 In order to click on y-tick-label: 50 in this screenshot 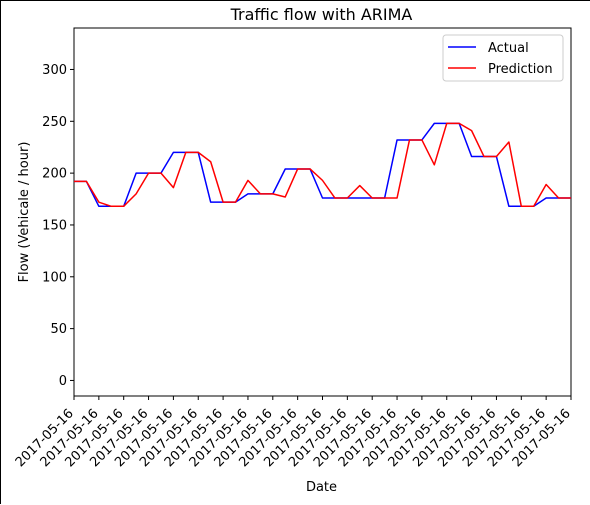, I will do `click(58, 329)`.